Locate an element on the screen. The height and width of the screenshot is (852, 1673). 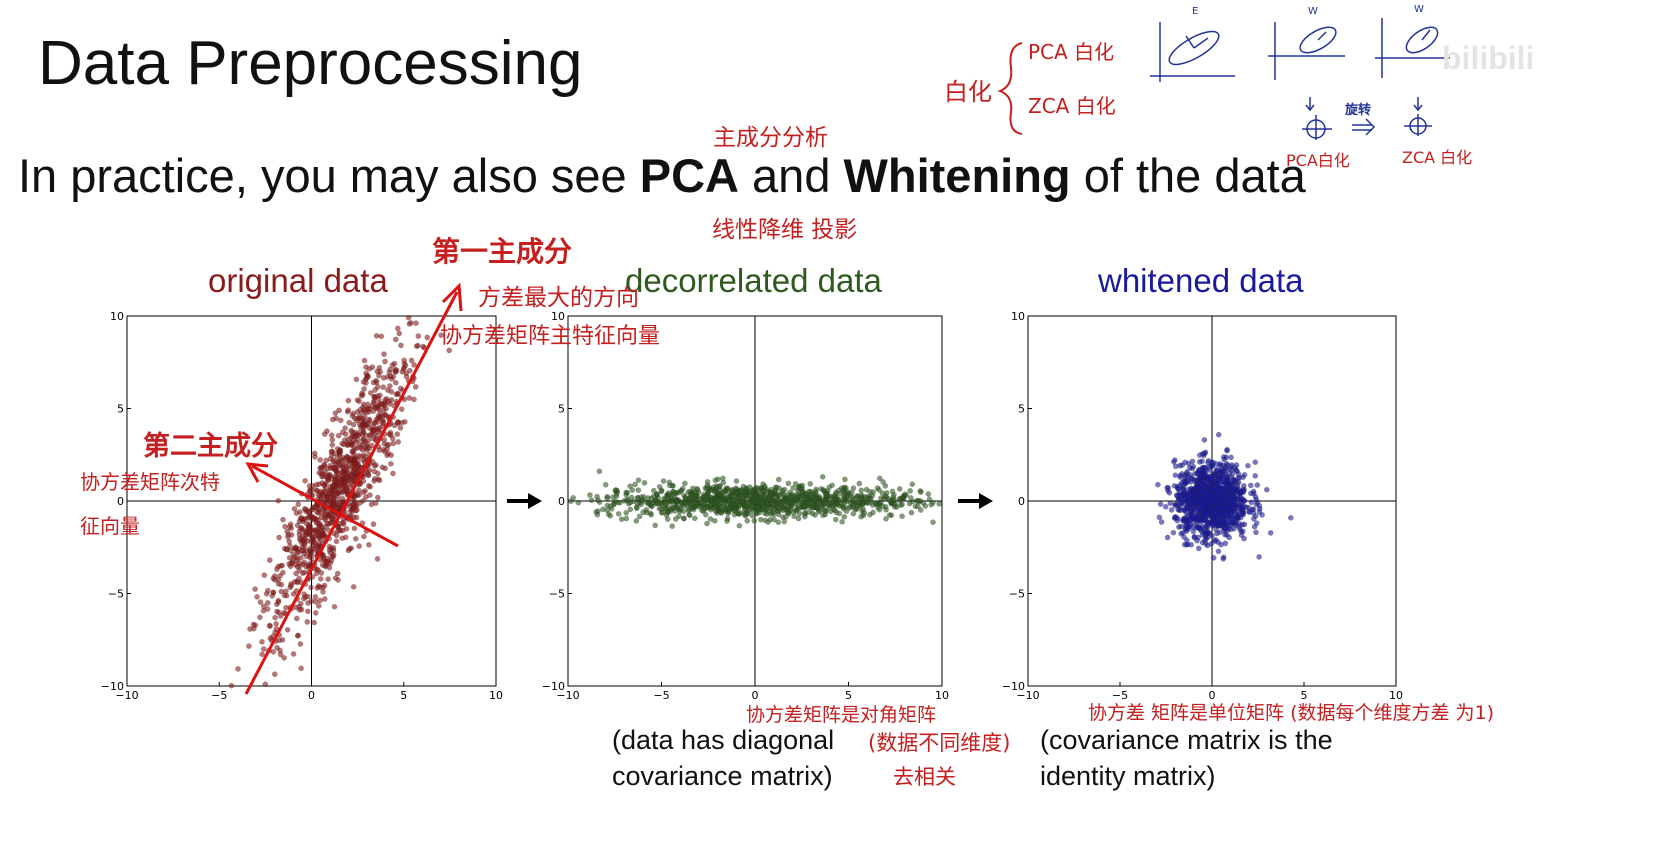
arrow-right-icon is located at coordinates (975, 501).